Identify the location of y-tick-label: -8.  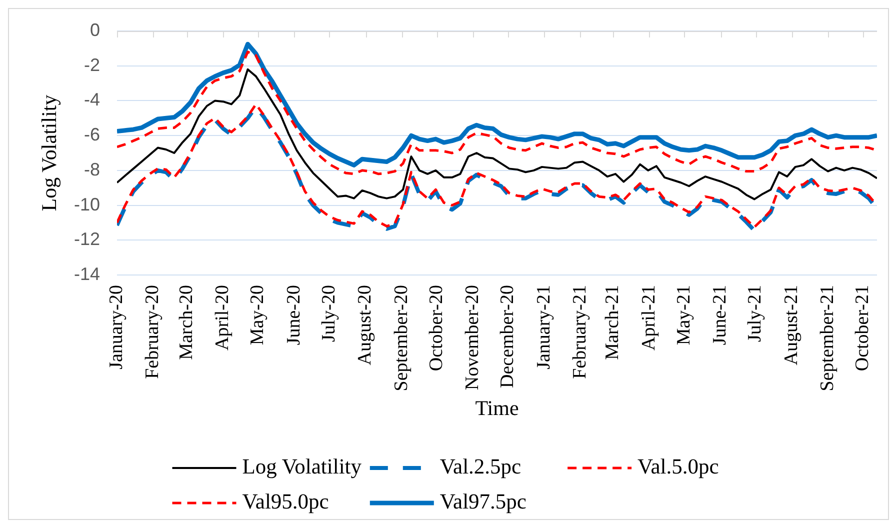
(92, 169).